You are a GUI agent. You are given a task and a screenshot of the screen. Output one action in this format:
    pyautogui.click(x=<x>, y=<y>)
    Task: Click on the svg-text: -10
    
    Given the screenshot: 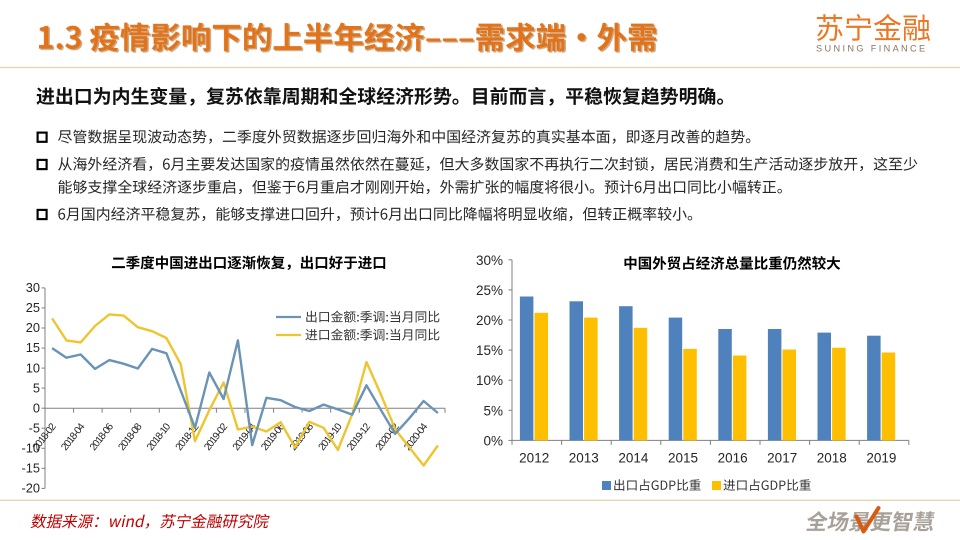 What is the action you would take?
    pyautogui.click(x=31, y=448)
    